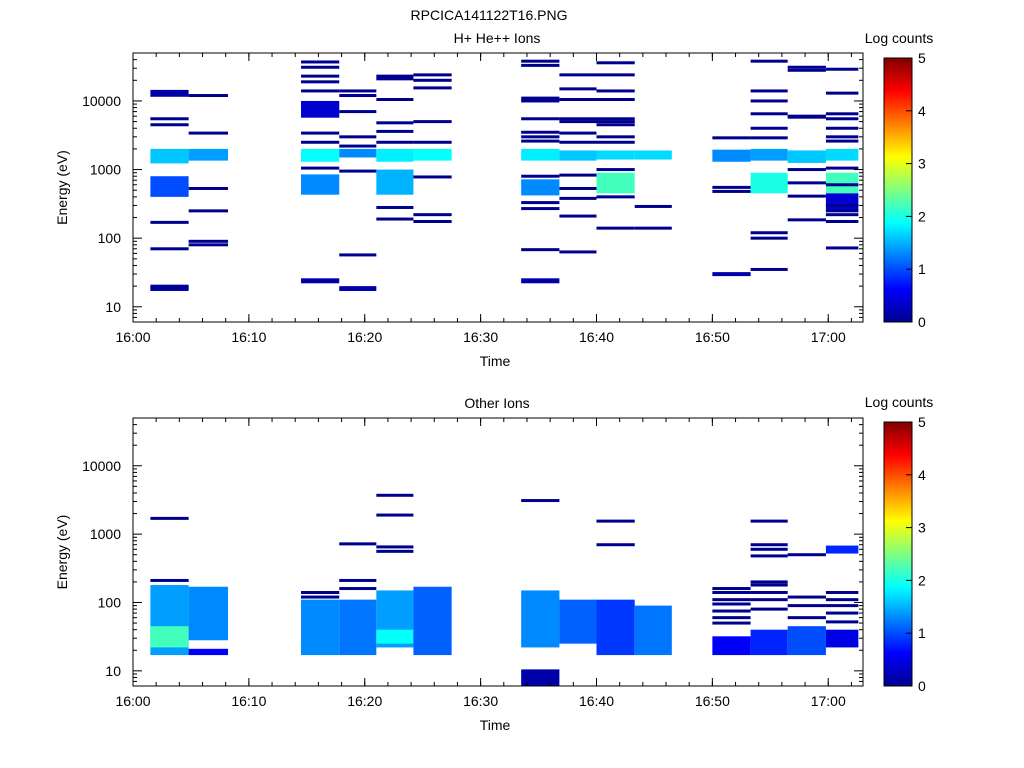 The height and width of the screenshot is (768, 1024). I want to click on x-axis-label: Time, so click(495, 725).